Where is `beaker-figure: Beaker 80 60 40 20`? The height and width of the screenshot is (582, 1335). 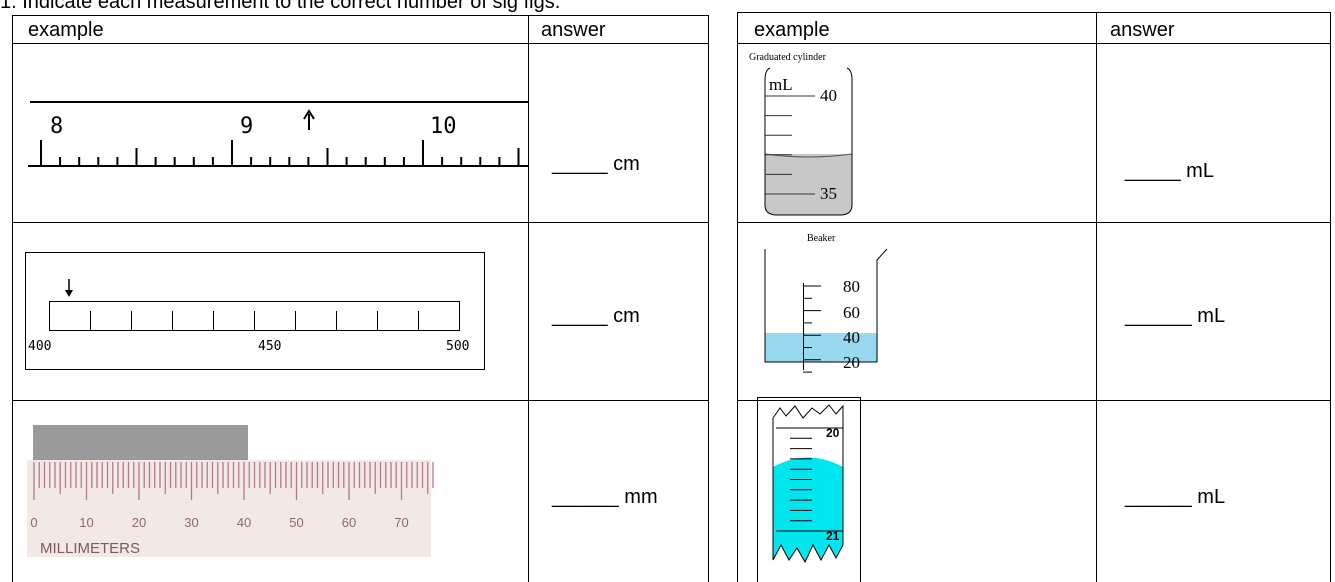
beaker-figure: Beaker 80 60 40 20 is located at coordinates (826, 303).